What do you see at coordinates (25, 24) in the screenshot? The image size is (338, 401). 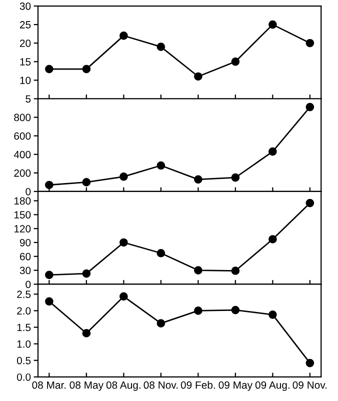 I see `y-tick-label: 25` at bounding box center [25, 24].